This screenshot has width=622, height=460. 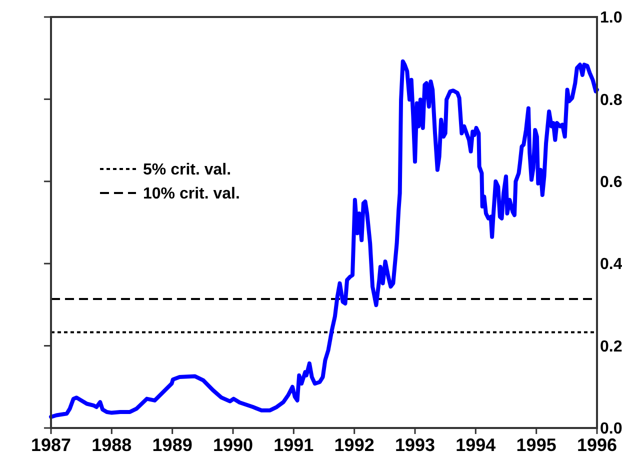 I want to click on legend-label: 10% crit. val., so click(x=191, y=194).